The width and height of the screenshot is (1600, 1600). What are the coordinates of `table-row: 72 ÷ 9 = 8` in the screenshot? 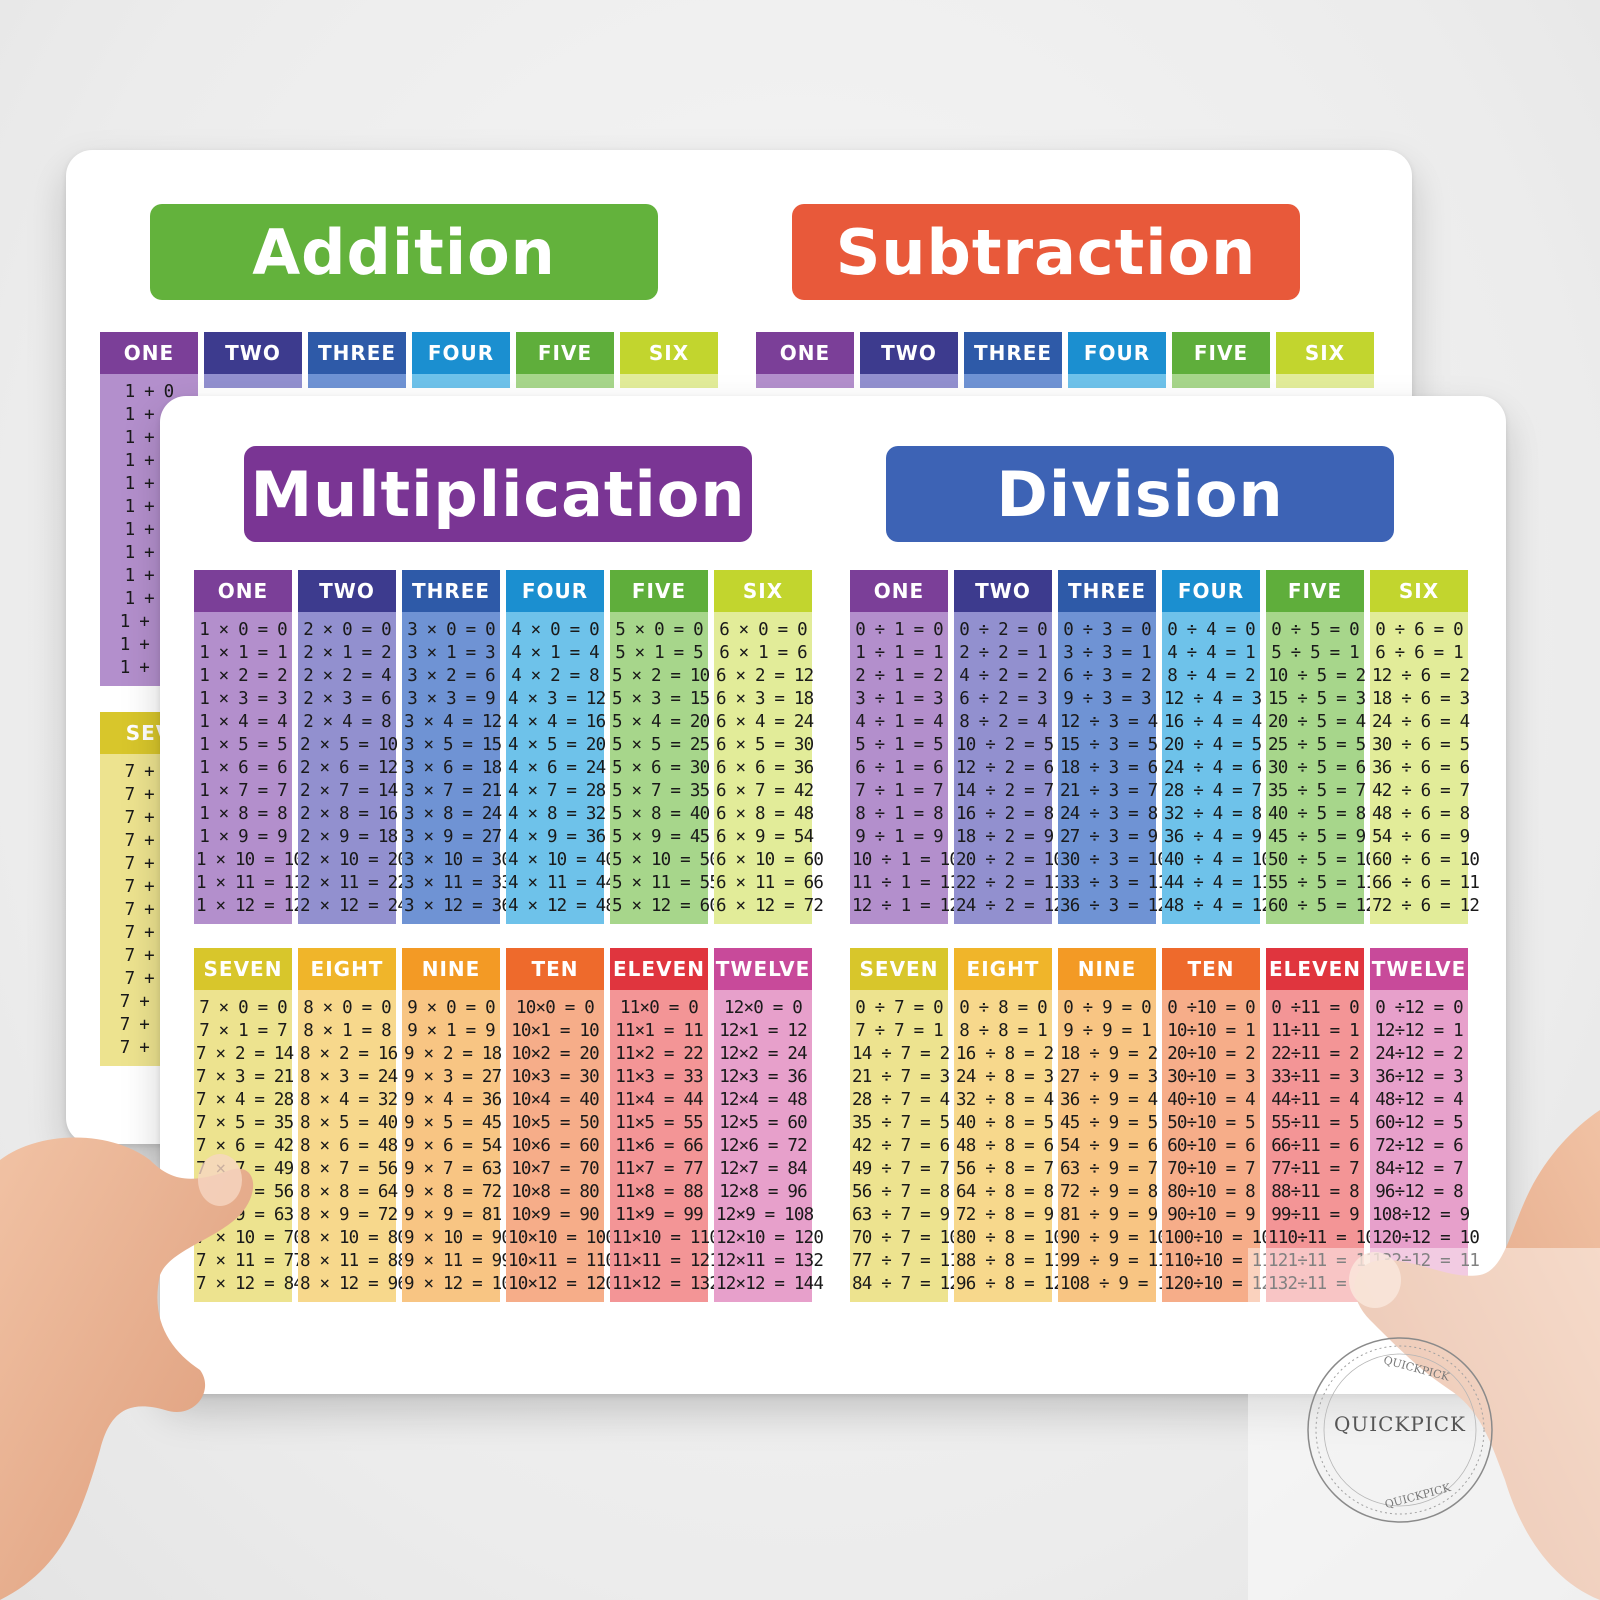 It's located at (1109, 1192).